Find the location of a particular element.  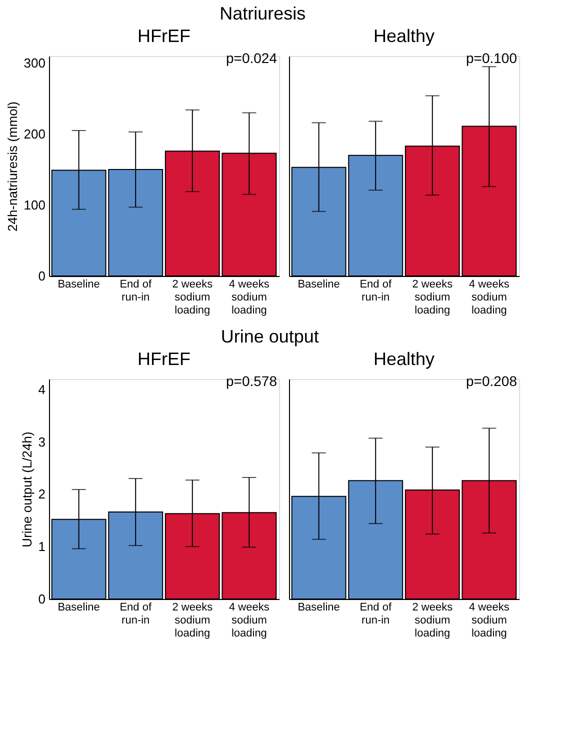

y-axis-title: 24h-natriuresis (mmol) is located at coordinates (12, 166).